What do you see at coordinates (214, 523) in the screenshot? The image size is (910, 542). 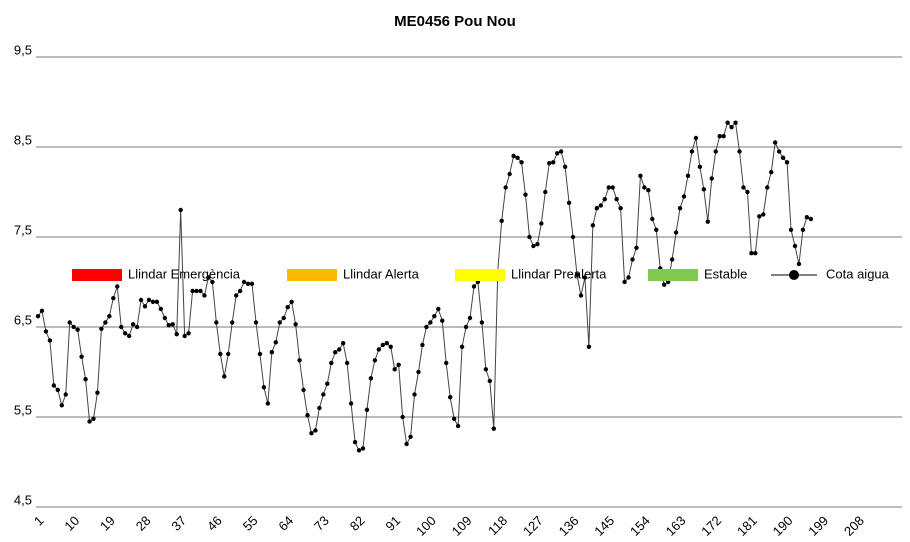 I see `x-tick-label: 46` at bounding box center [214, 523].